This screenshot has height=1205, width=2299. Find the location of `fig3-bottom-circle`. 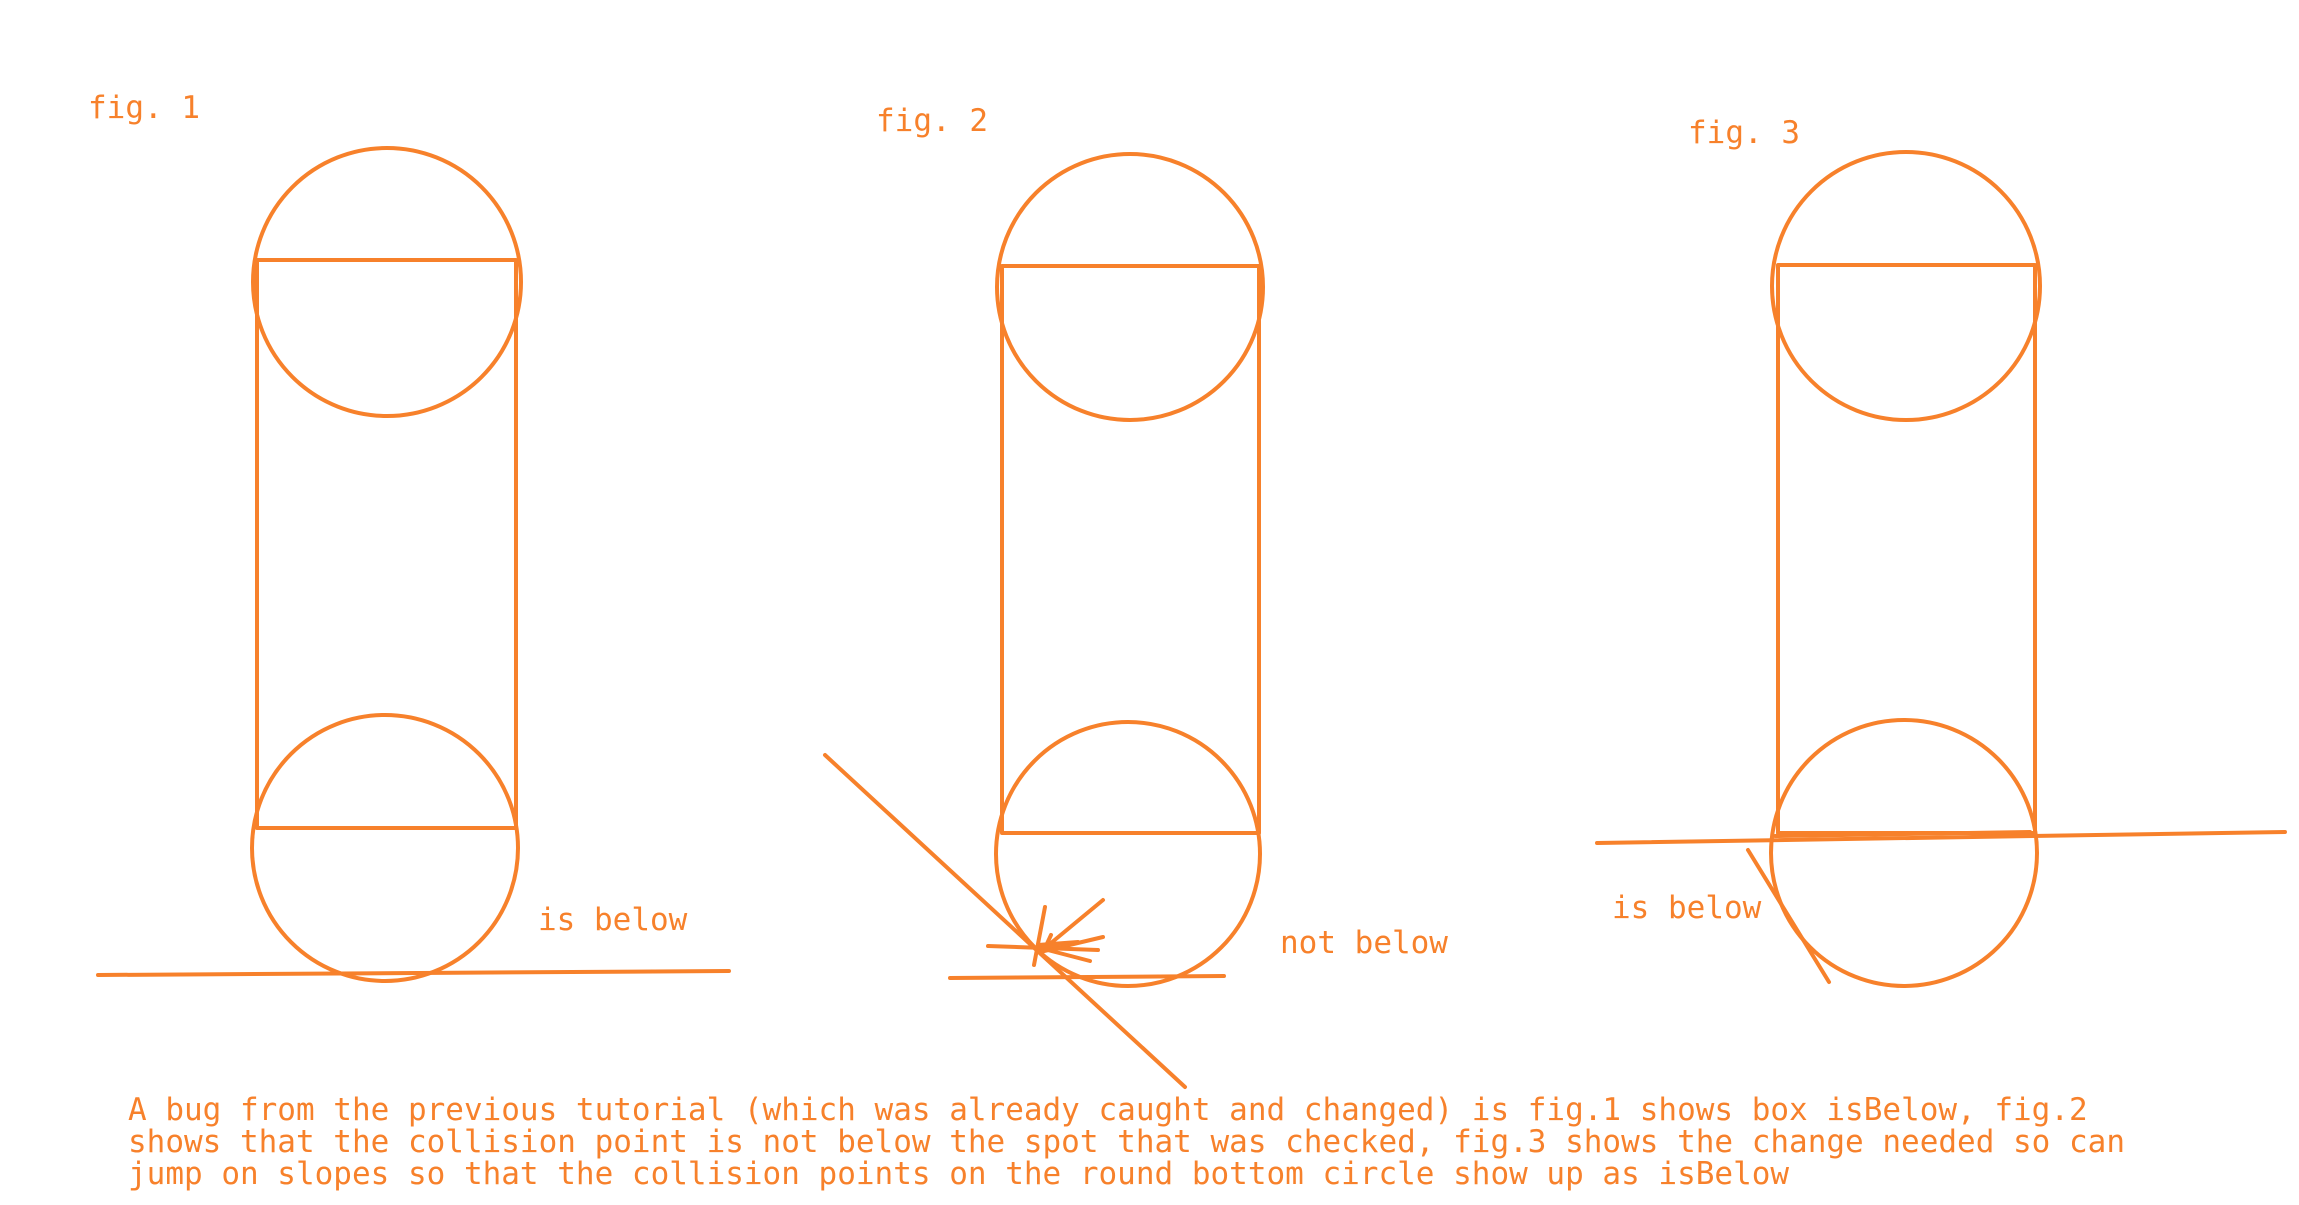

fig3-bottom-circle is located at coordinates (1904, 853).